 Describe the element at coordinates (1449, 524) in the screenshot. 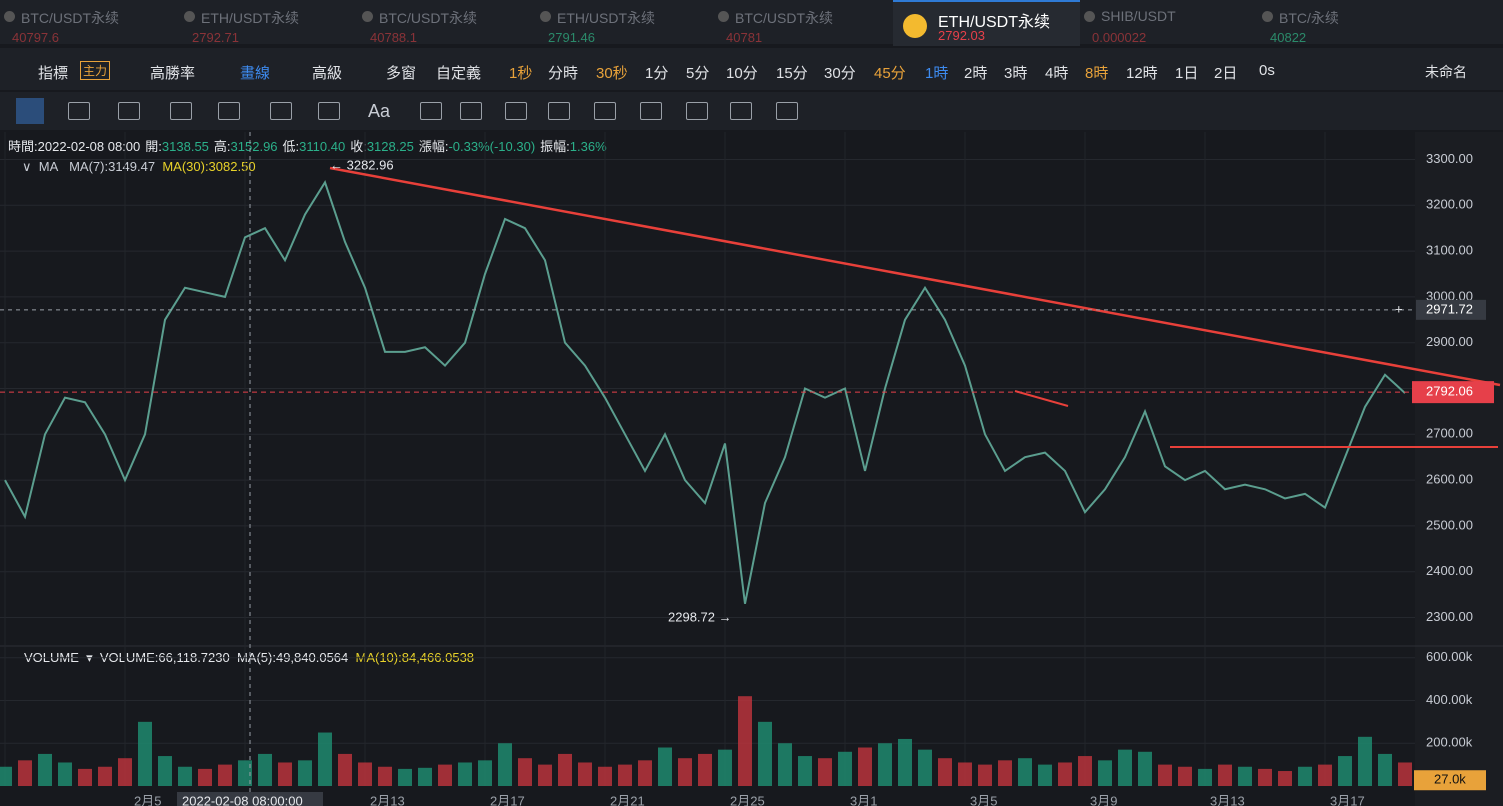

I see `y-tick-label: 2500.00` at that location.